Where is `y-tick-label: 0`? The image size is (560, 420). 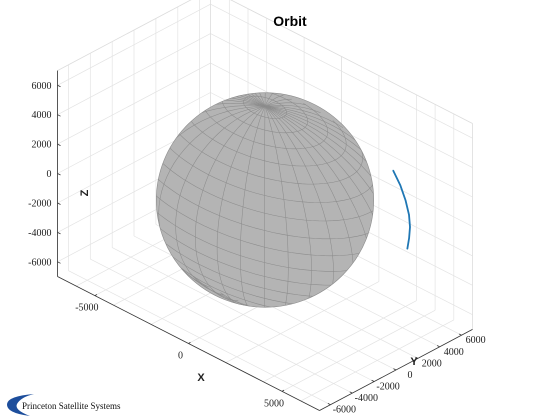 y-tick-label: 0 is located at coordinates (410, 375).